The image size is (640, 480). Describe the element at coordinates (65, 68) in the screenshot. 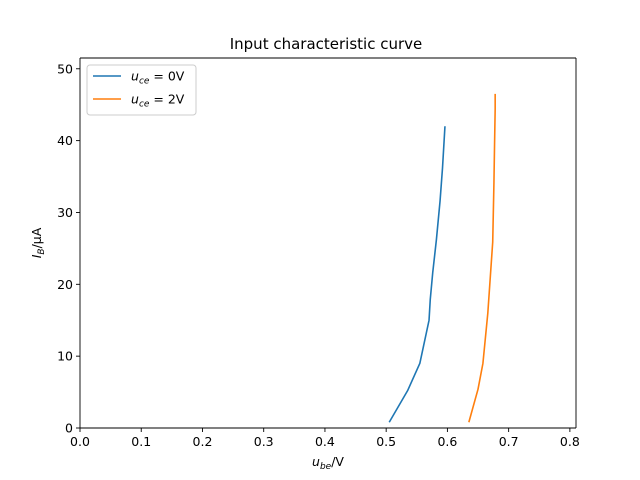

I see `y-tick-label: 50` at that location.